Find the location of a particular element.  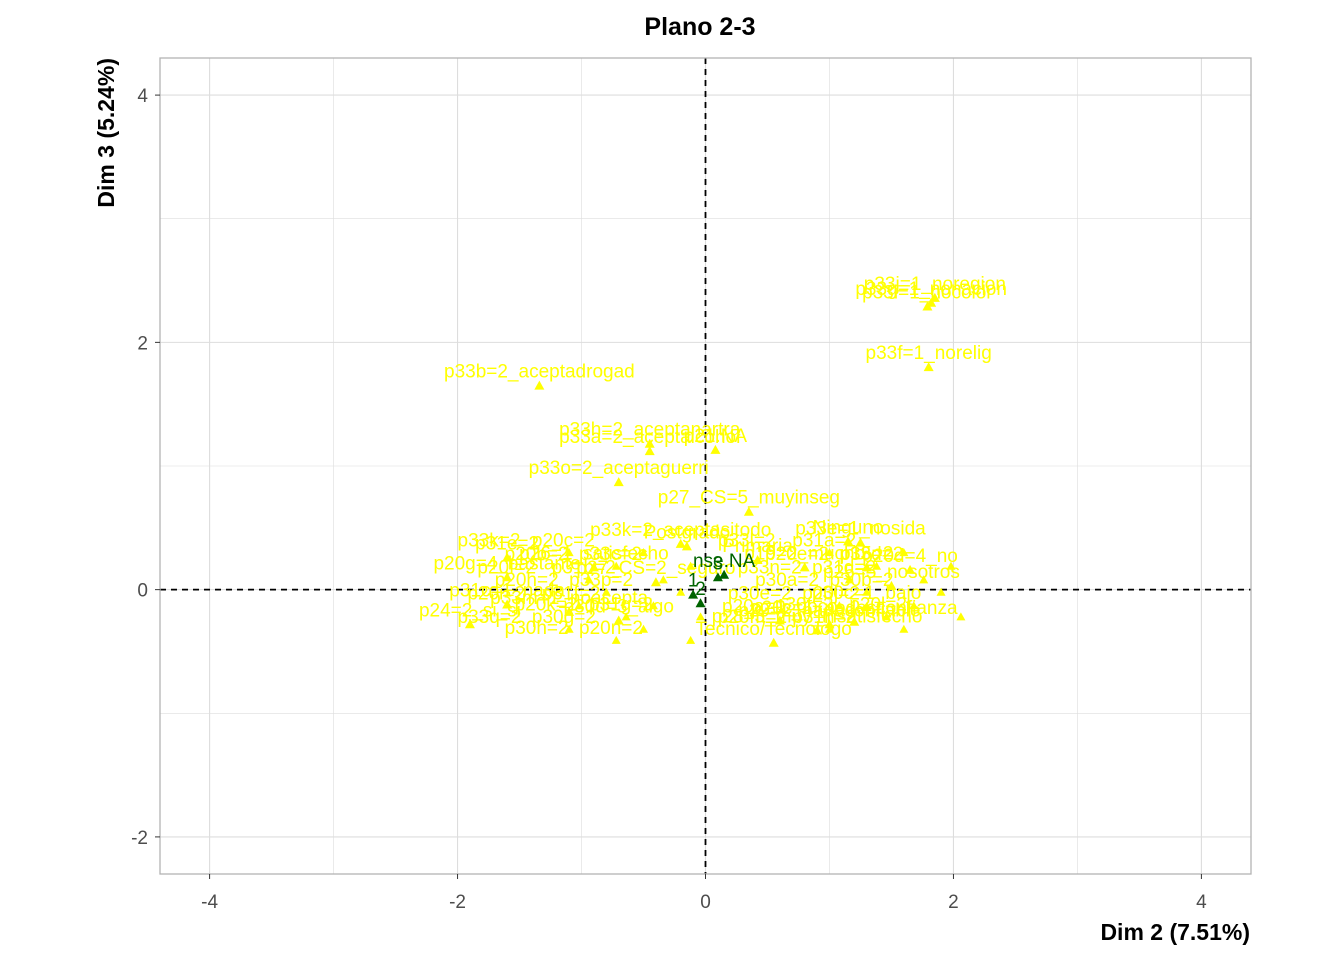

cluster-label: p33d=2 is located at coordinates (871, 554).